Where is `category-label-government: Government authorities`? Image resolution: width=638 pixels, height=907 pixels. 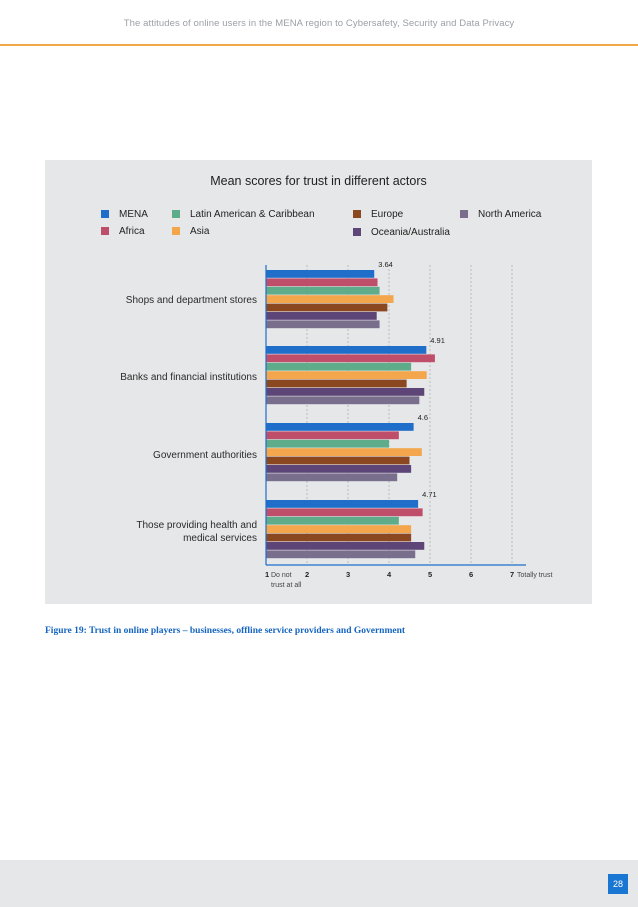 category-label-government: Government authorities is located at coordinates (205, 455).